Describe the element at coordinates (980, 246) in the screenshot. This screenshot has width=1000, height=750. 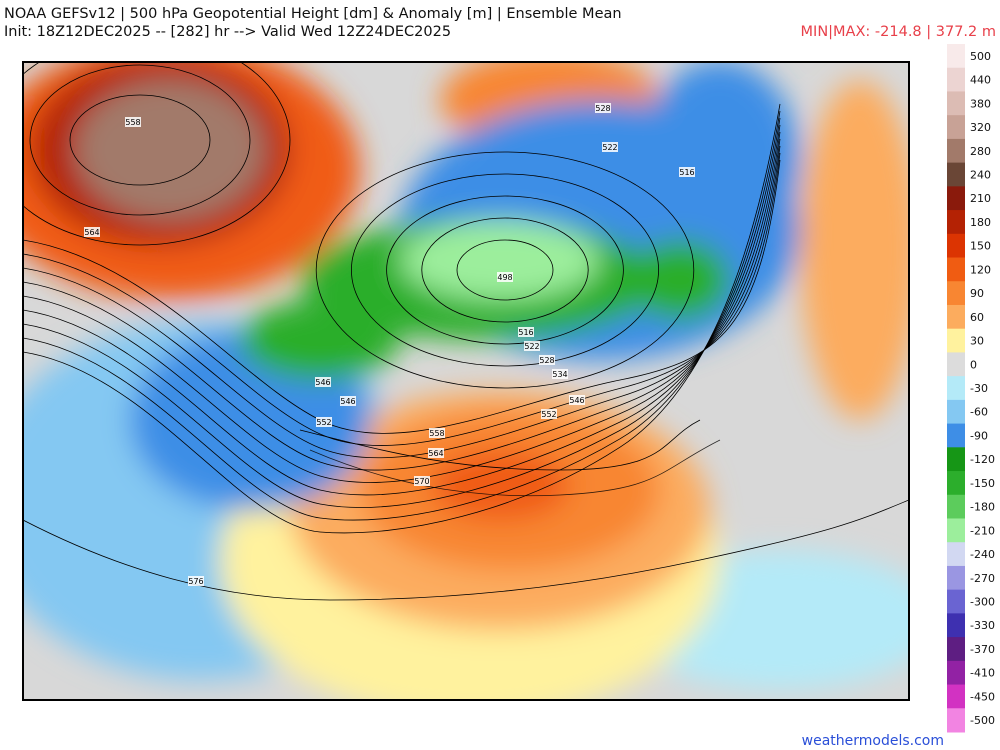
I see `colorbar-label: 150` at that location.